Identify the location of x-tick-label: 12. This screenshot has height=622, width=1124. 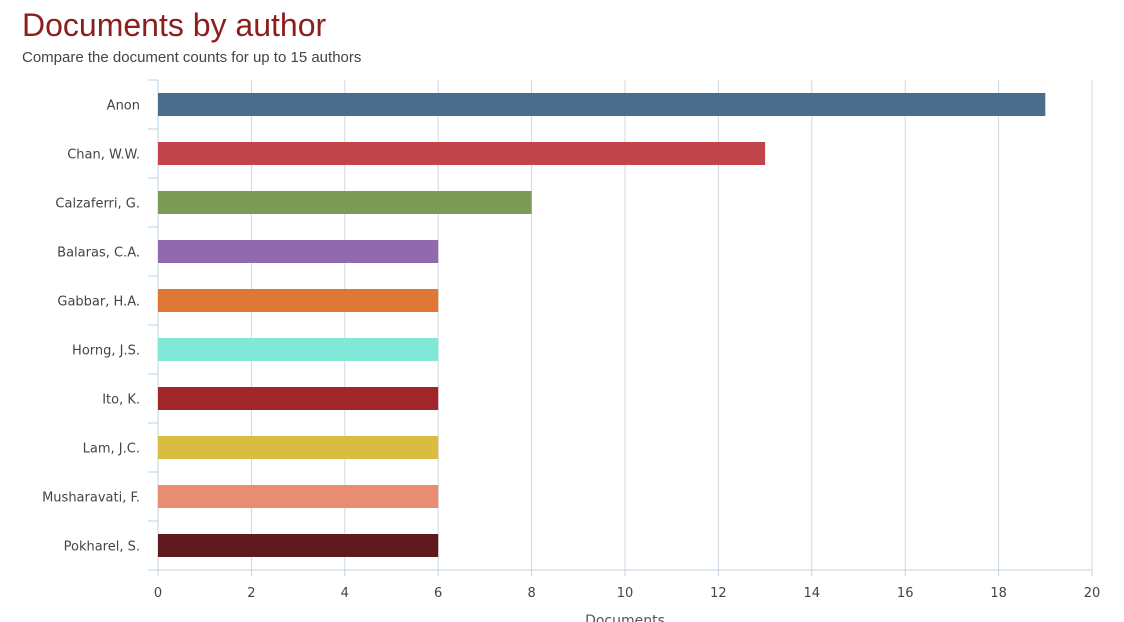
(718, 593).